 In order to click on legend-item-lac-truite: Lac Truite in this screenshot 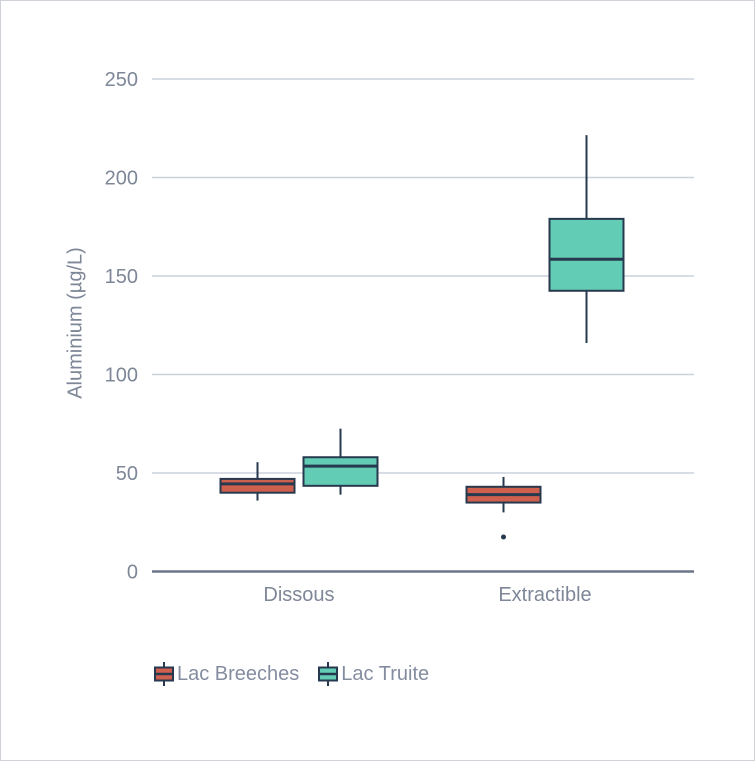, I will do `click(373, 674)`.